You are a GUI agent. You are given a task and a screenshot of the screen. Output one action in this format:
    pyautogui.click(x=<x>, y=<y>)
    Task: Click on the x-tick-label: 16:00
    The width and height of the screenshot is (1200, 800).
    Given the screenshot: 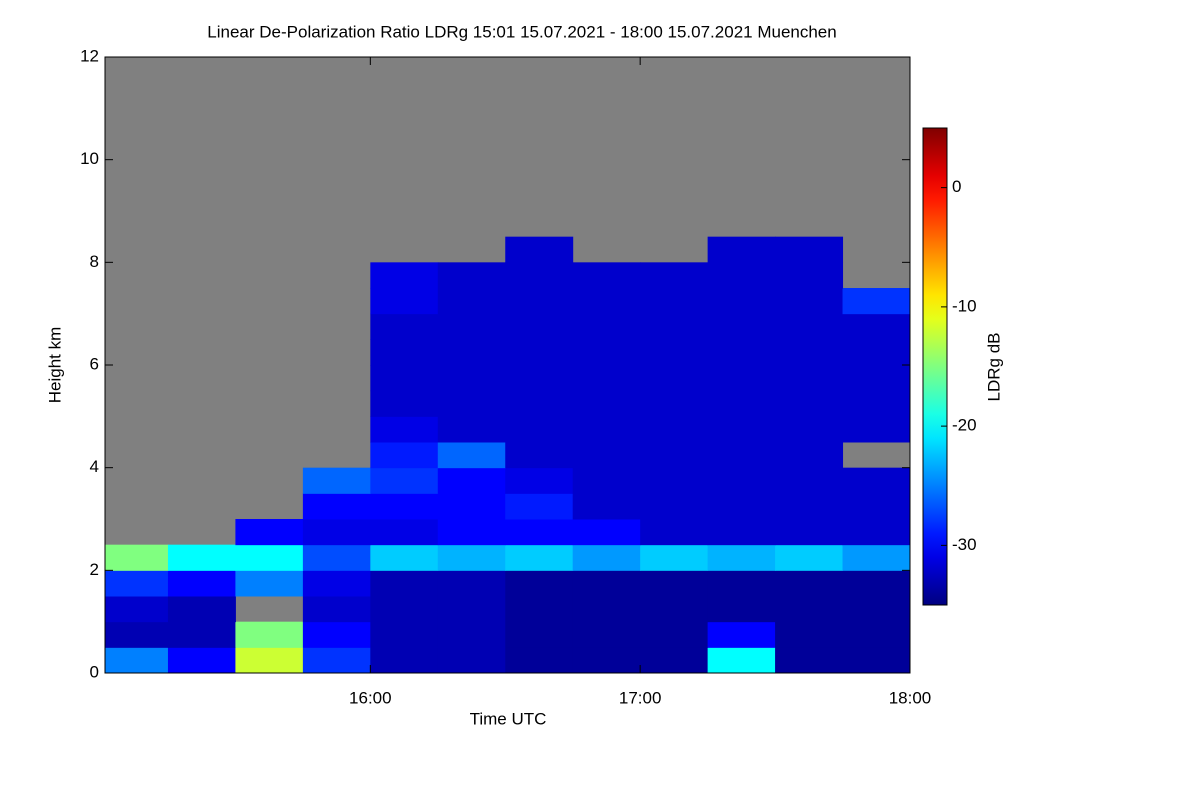 What is the action you would take?
    pyautogui.click(x=370, y=697)
    